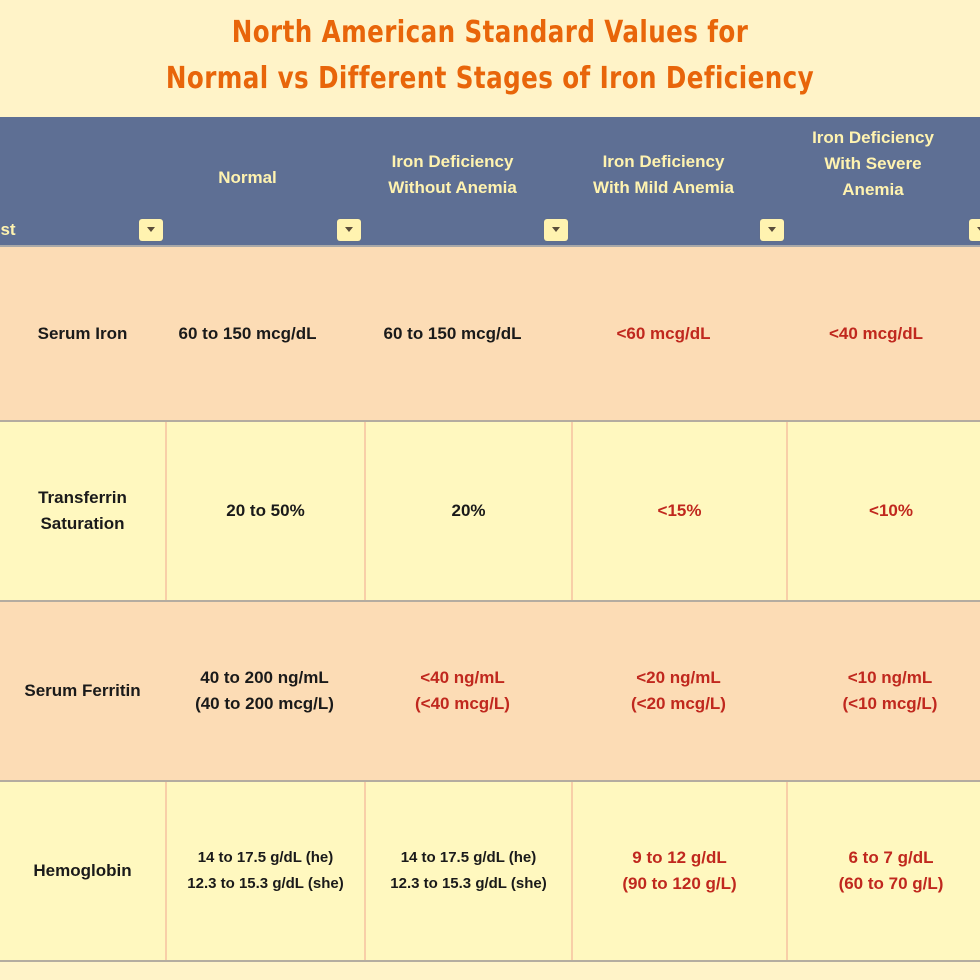  I want to click on value: <40 mcg/dL, so click(875, 333).